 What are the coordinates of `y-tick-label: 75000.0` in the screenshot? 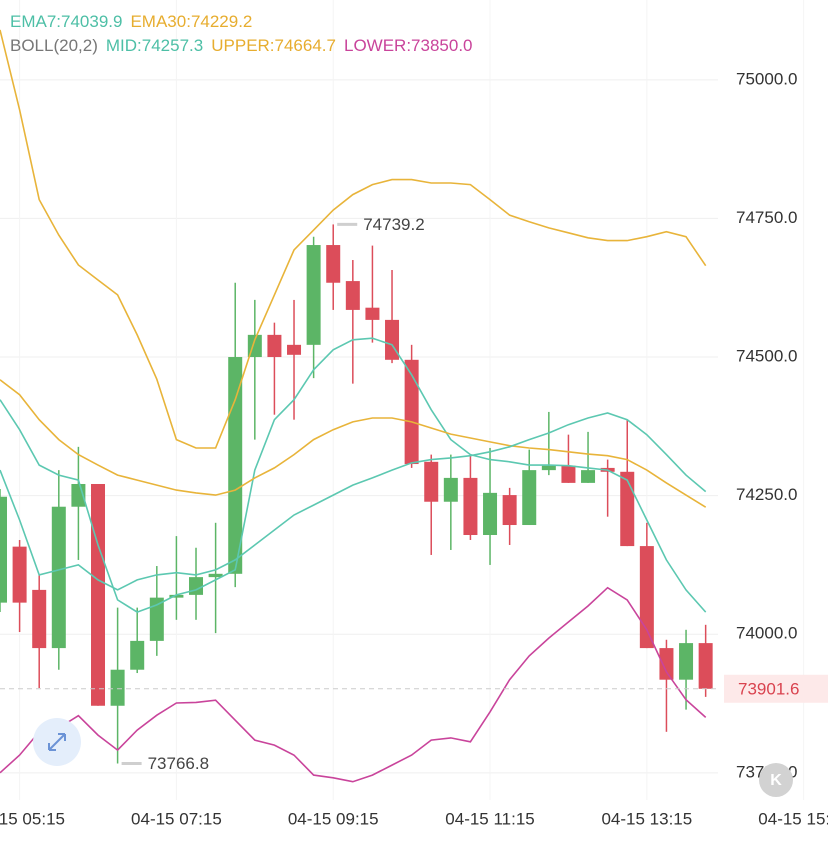 It's located at (766, 78).